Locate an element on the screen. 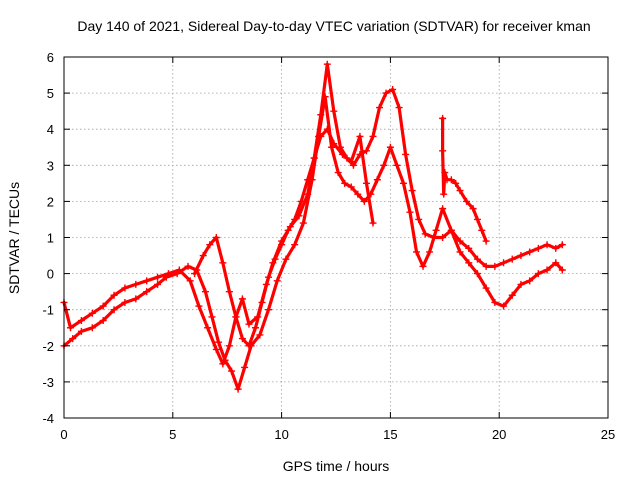  y-tick-label: 2 is located at coordinates (50, 201).